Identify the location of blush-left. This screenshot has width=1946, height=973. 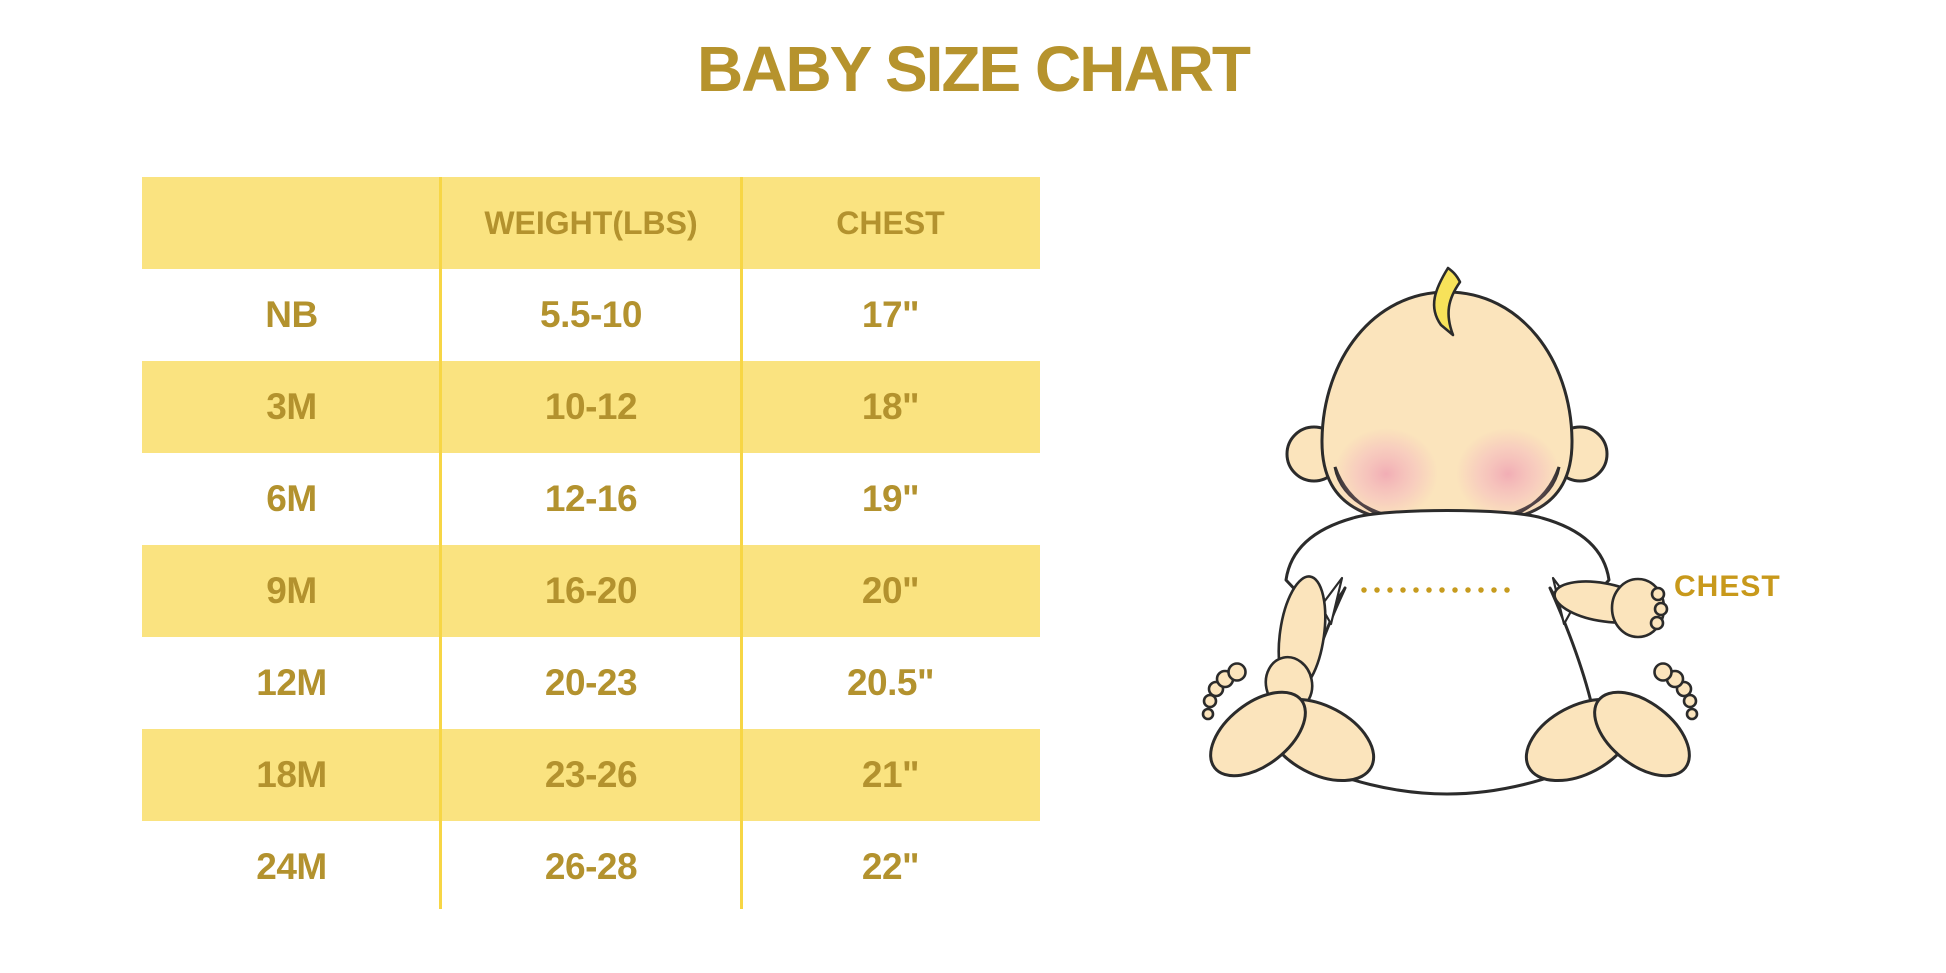
(1386, 474).